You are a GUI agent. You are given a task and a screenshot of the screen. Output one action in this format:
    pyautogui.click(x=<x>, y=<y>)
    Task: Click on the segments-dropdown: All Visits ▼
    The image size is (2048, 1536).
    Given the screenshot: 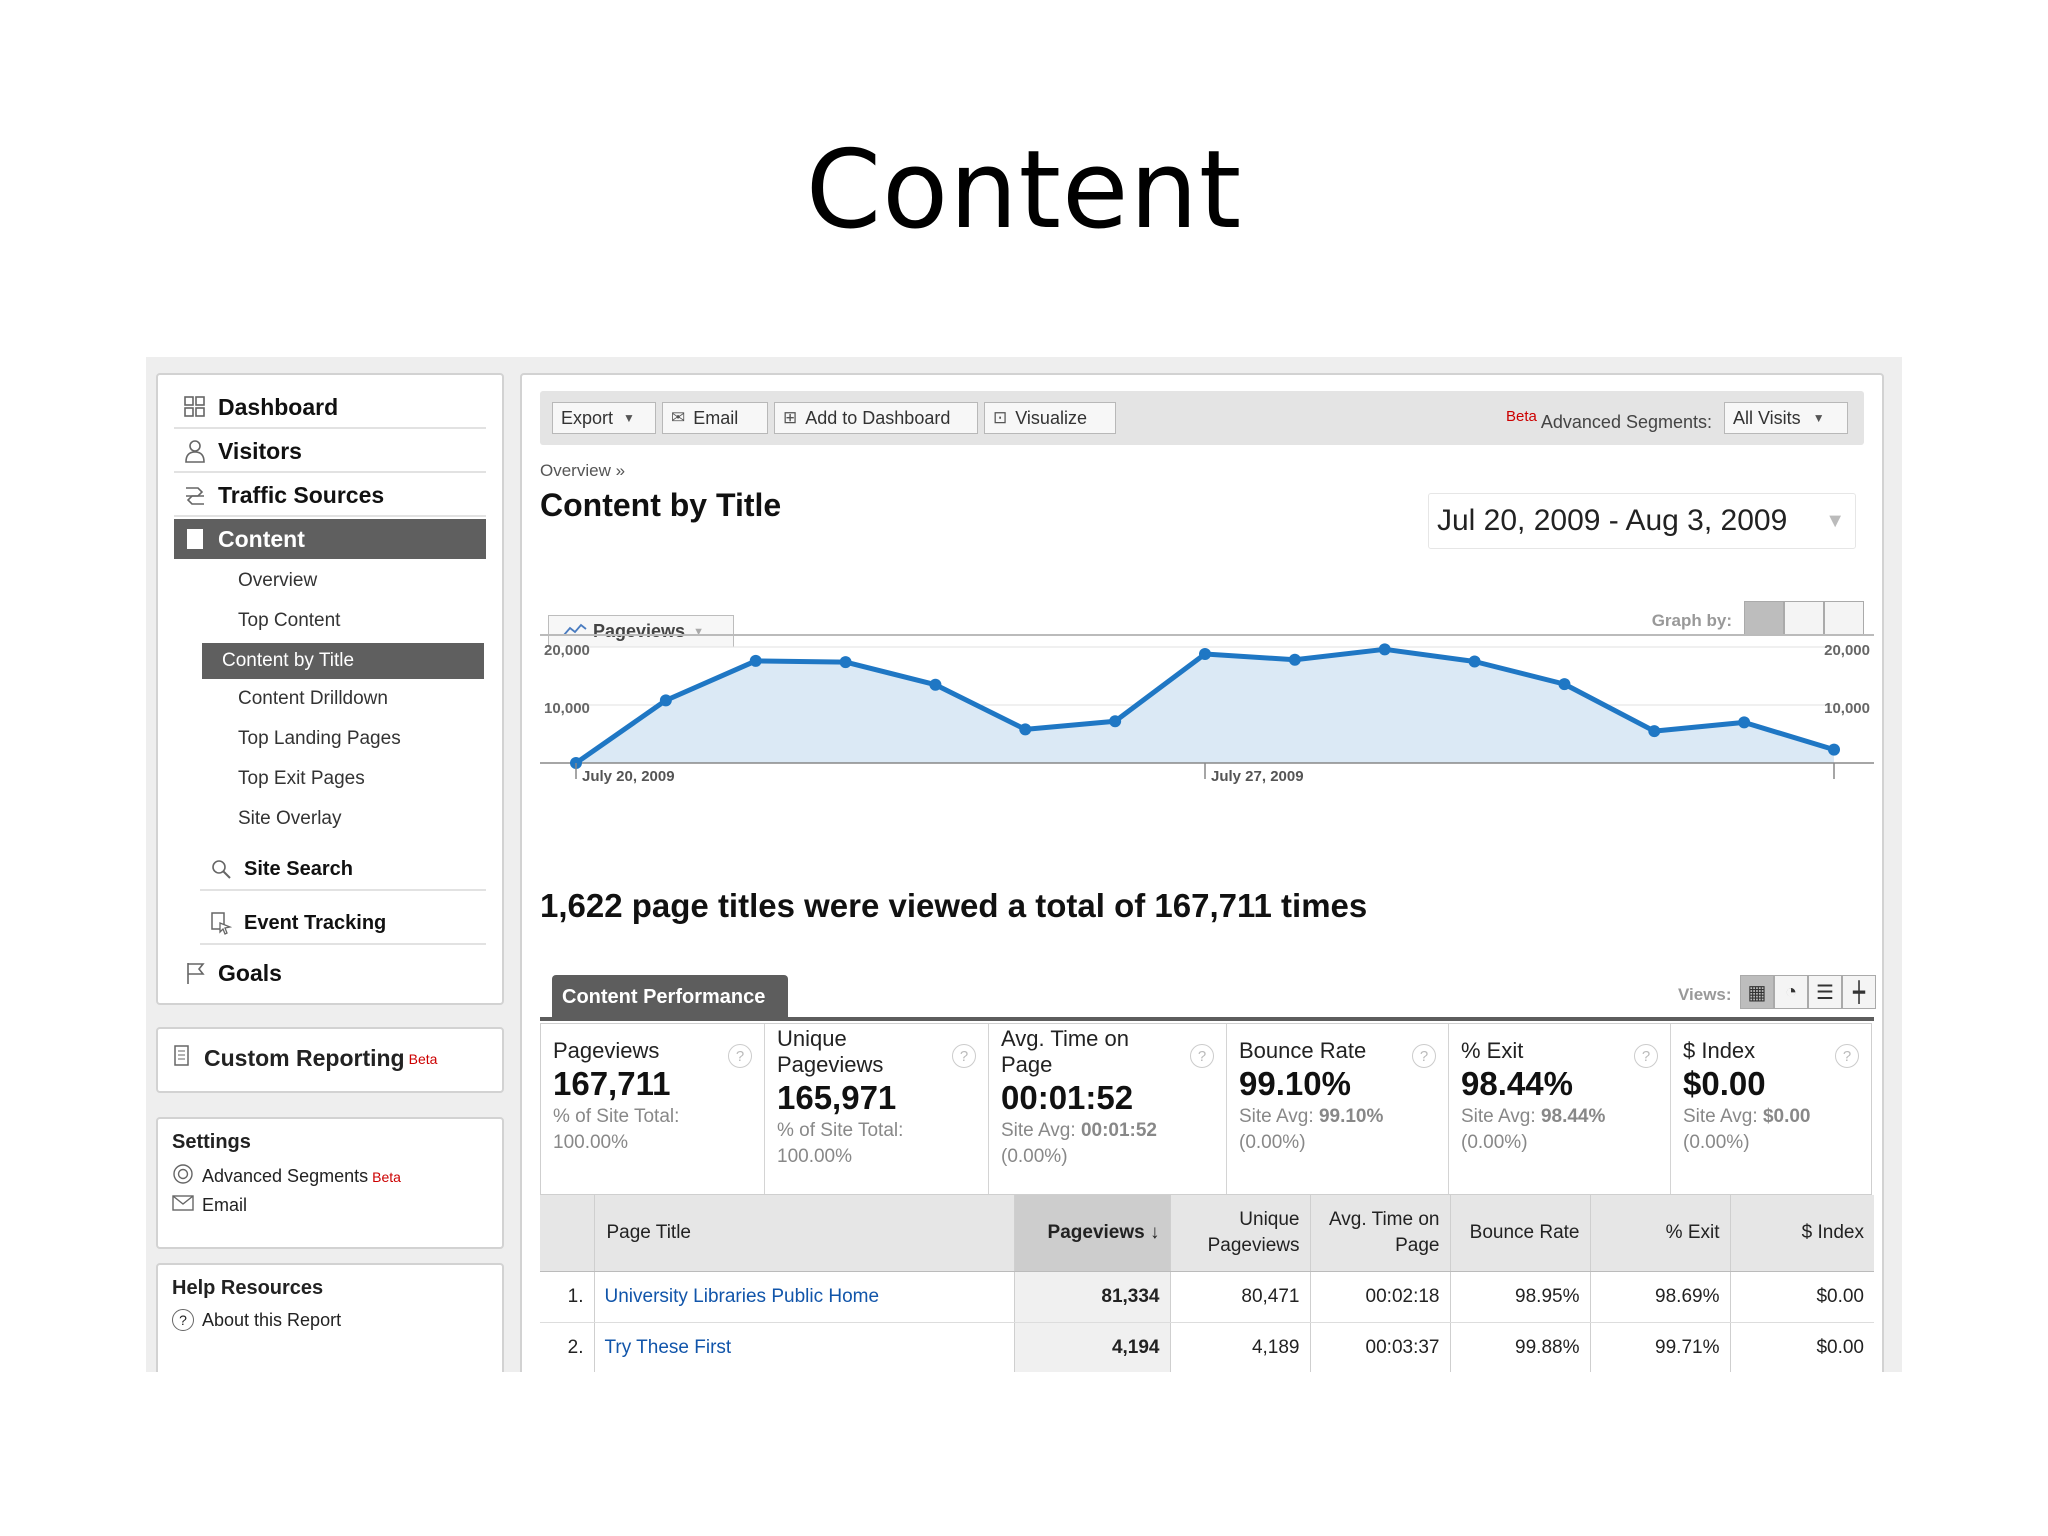 What is the action you would take?
    pyautogui.click(x=1786, y=418)
    